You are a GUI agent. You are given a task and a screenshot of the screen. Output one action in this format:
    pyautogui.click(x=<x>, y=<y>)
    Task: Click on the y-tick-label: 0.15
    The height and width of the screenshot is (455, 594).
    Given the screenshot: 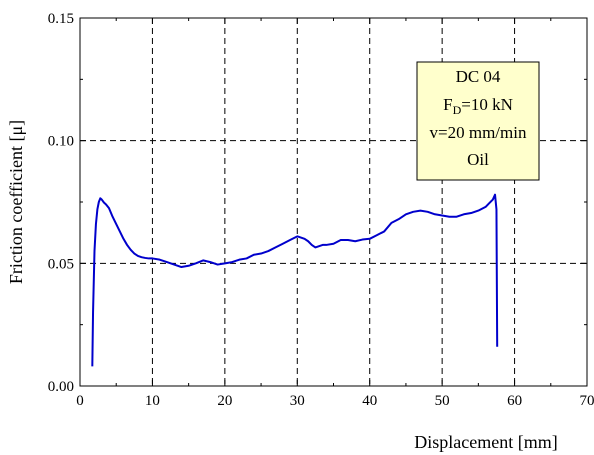 What is the action you would take?
    pyautogui.click(x=61, y=19)
    